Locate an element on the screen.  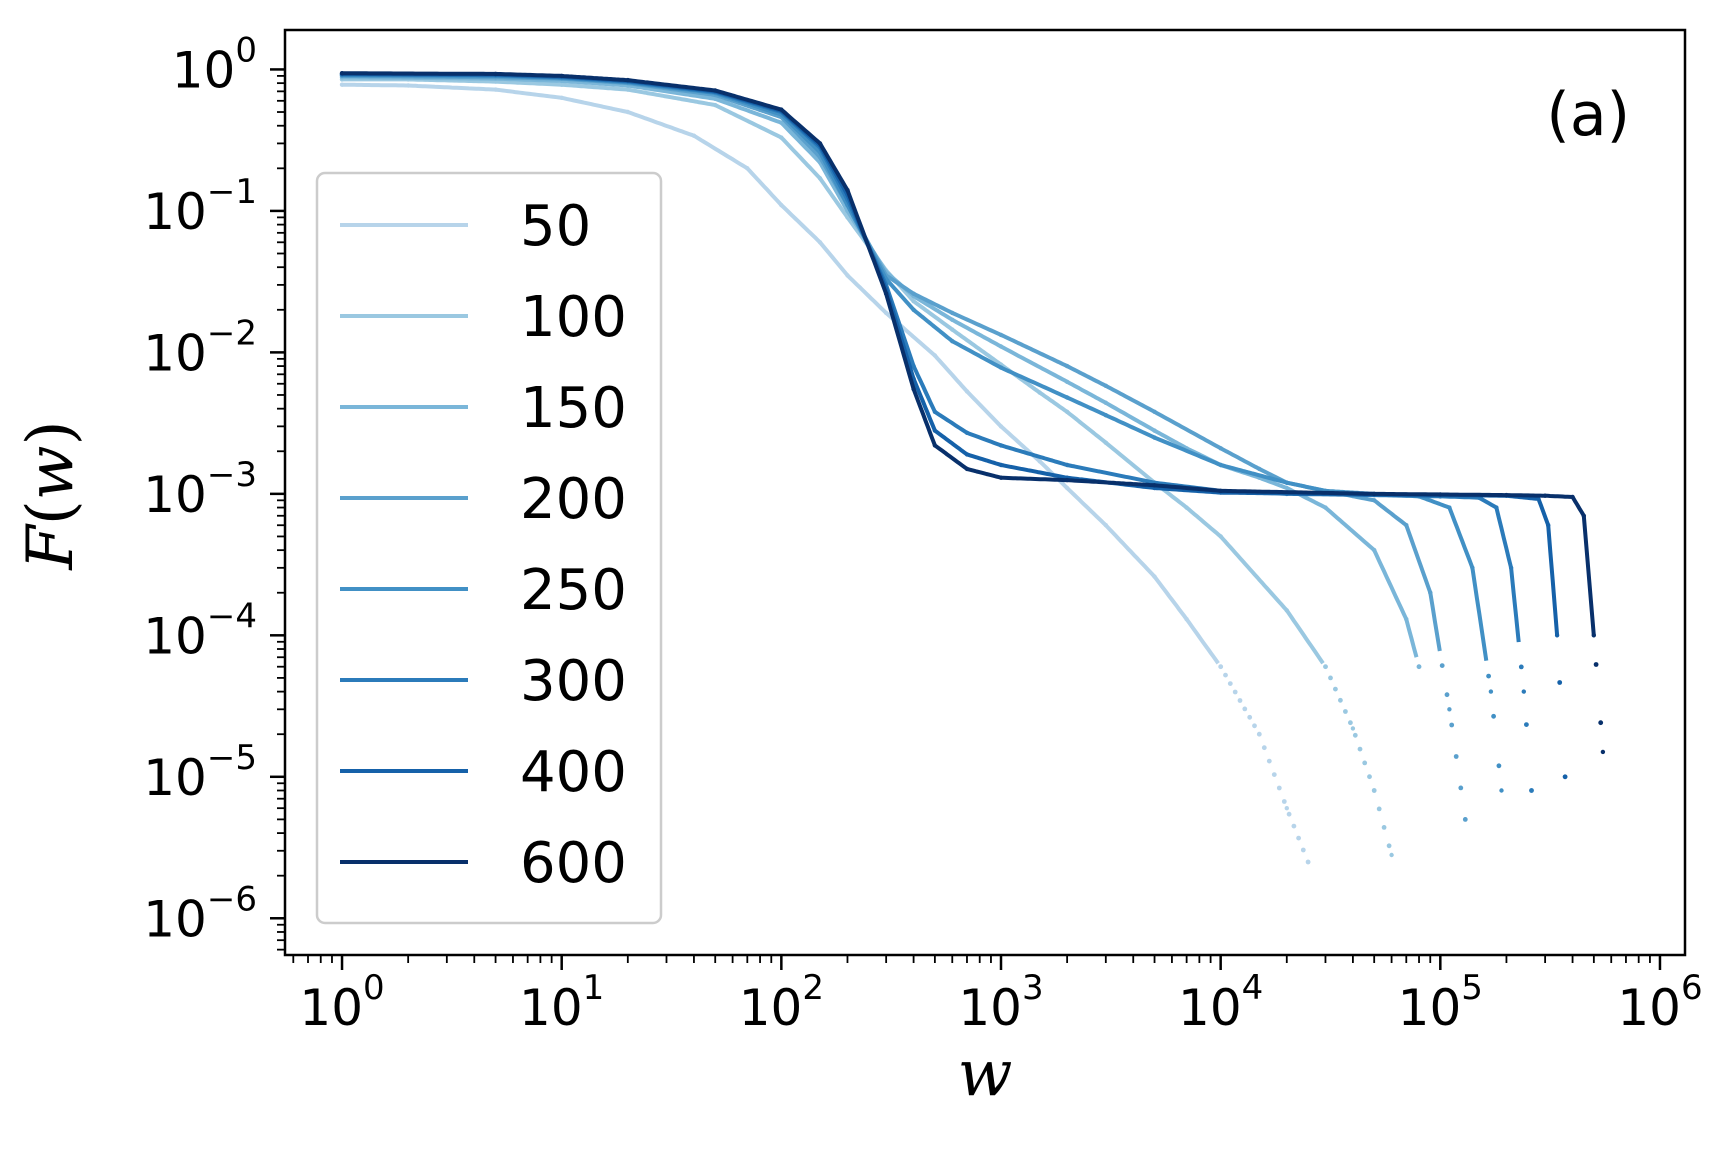
x-tick-exponent: 3 is located at coordinates (1033, 988).